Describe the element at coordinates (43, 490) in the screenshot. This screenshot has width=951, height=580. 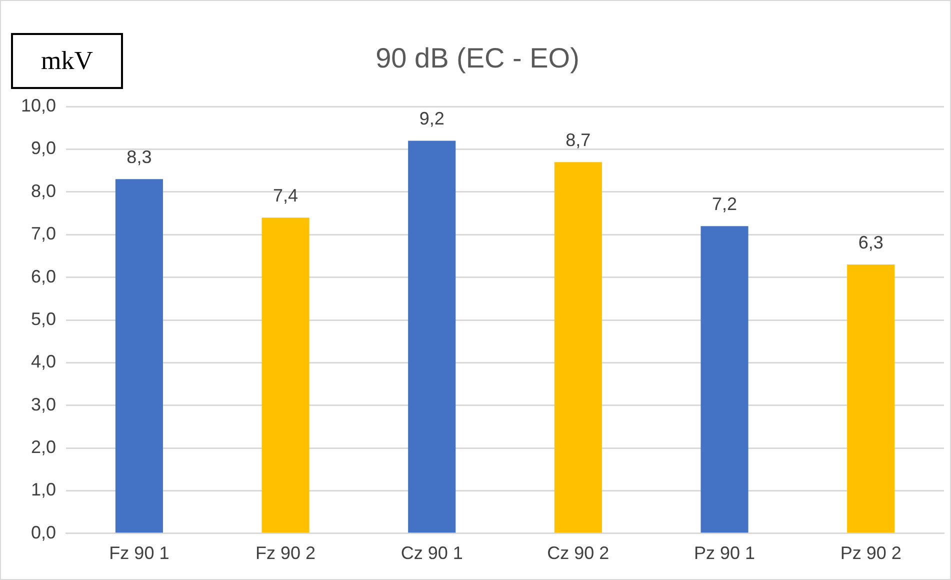
I see `y-tick-label: 1,0` at that location.